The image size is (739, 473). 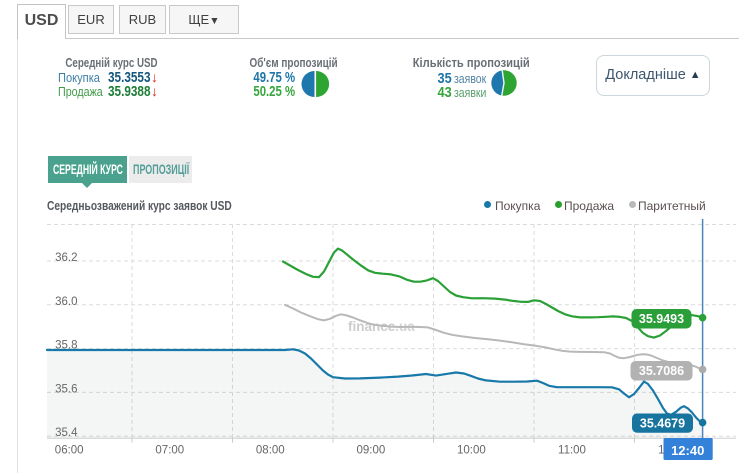 What do you see at coordinates (270, 451) in the screenshot?
I see `svg-text: 08:00` at bounding box center [270, 451].